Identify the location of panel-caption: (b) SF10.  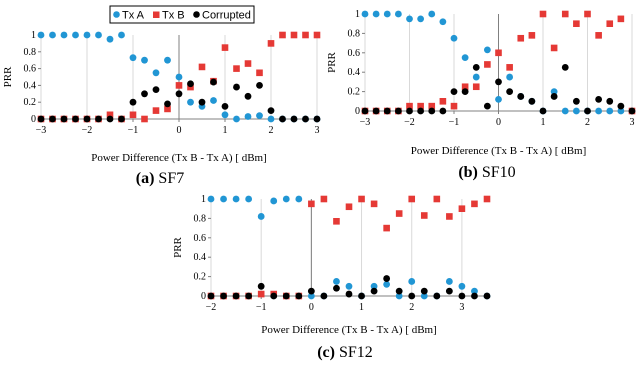
(486, 172).